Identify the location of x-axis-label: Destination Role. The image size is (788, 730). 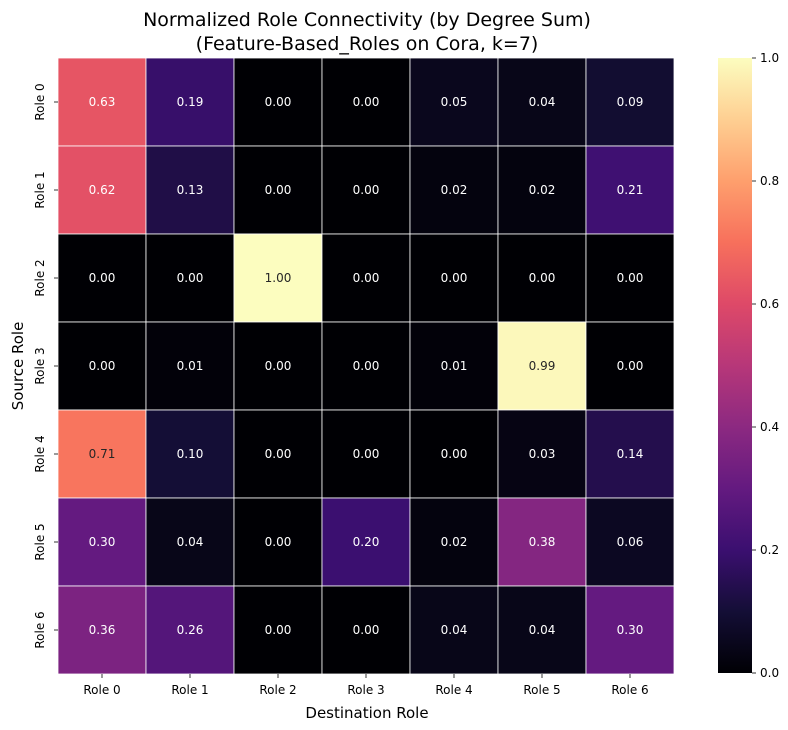
(366, 713).